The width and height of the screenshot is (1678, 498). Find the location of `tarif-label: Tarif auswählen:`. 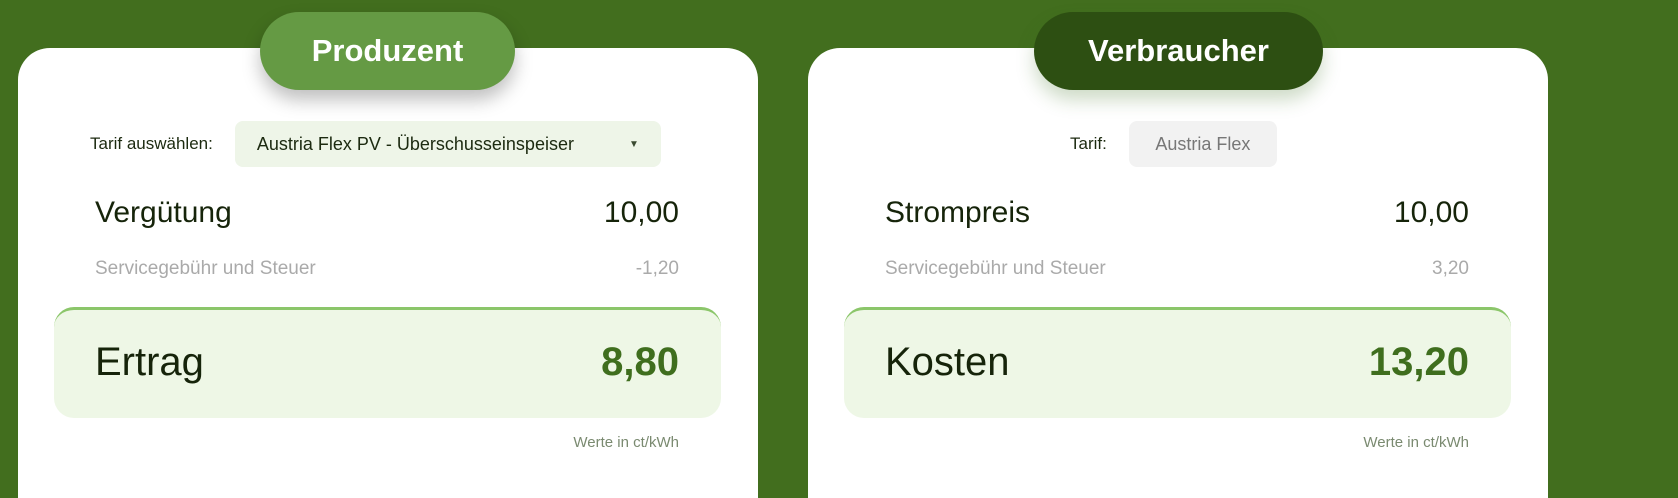

tarif-label: Tarif auswählen: is located at coordinates (151, 143).